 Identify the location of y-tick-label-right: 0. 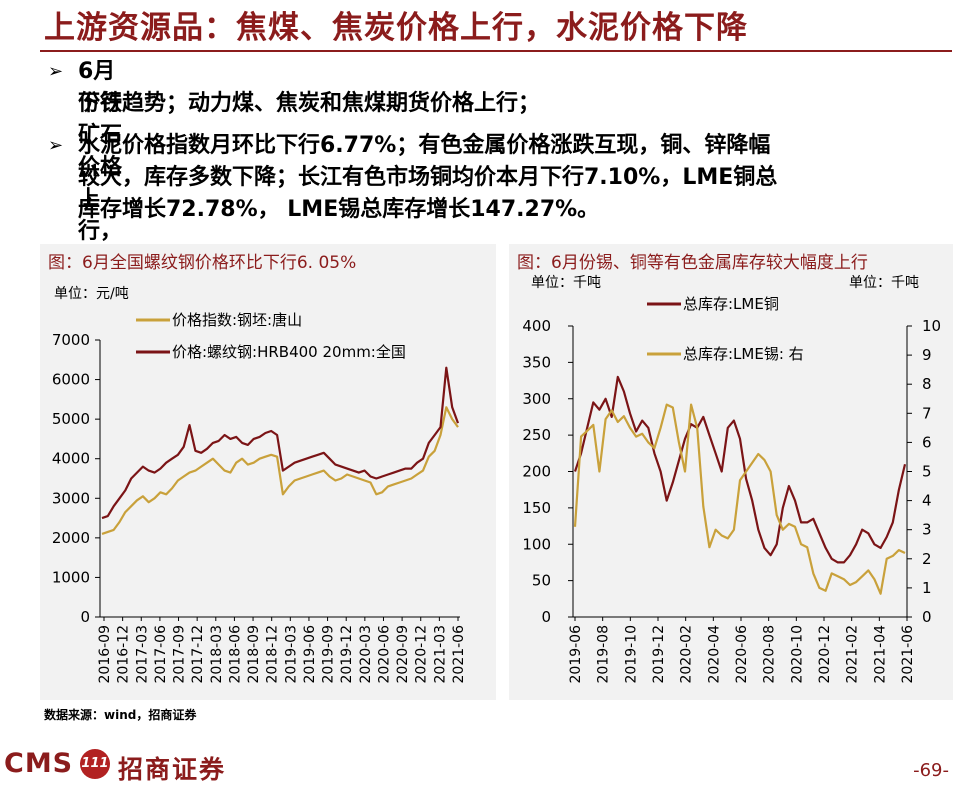
(927, 617).